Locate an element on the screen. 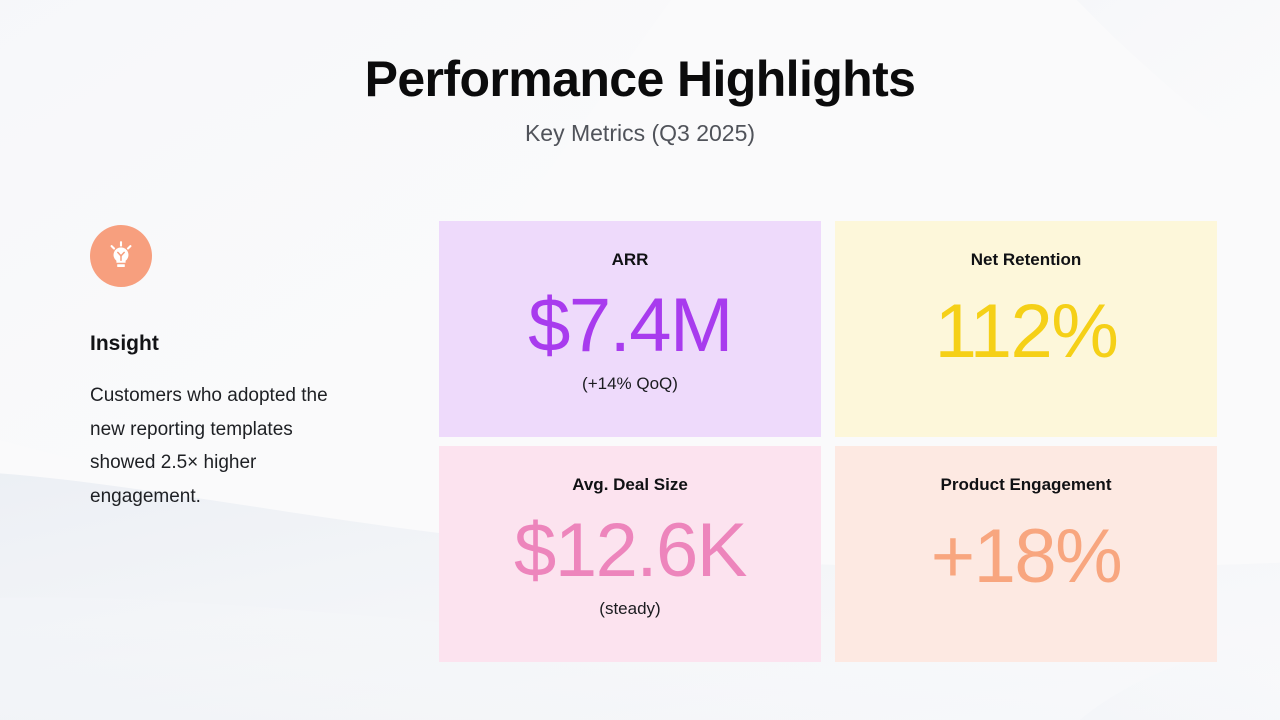 The width and height of the screenshot is (1280, 720). metric-value: $7.4M is located at coordinates (630, 325).